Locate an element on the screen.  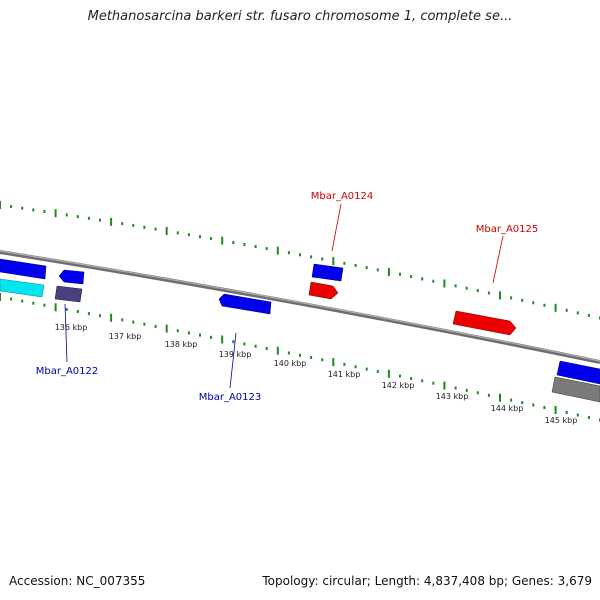
gene-label-mbar-a0123: Mbar_A0123 is located at coordinates (230, 397).